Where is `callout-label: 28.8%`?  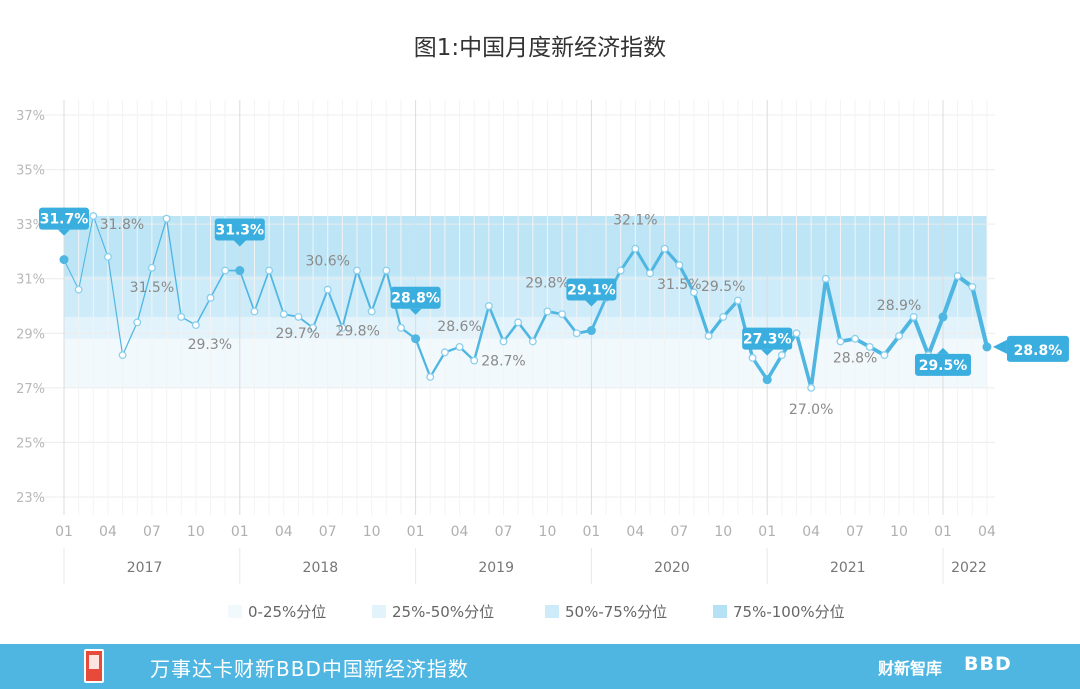 callout-label: 28.8% is located at coordinates (415, 299).